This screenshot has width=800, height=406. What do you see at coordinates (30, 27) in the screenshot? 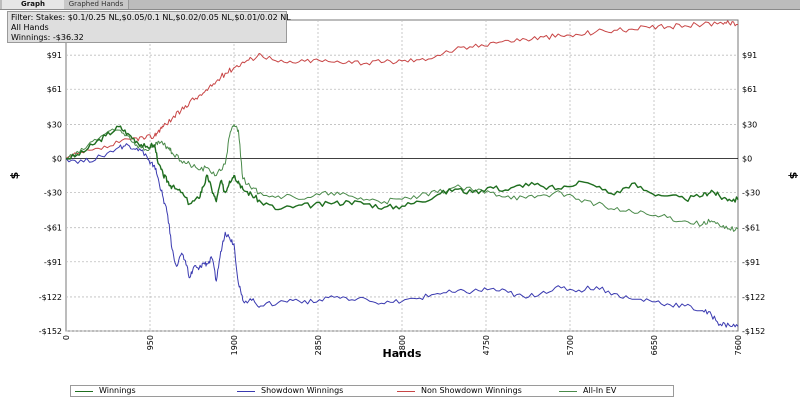
I see `hands-filter-text: All Hands` at bounding box center [30, 27].